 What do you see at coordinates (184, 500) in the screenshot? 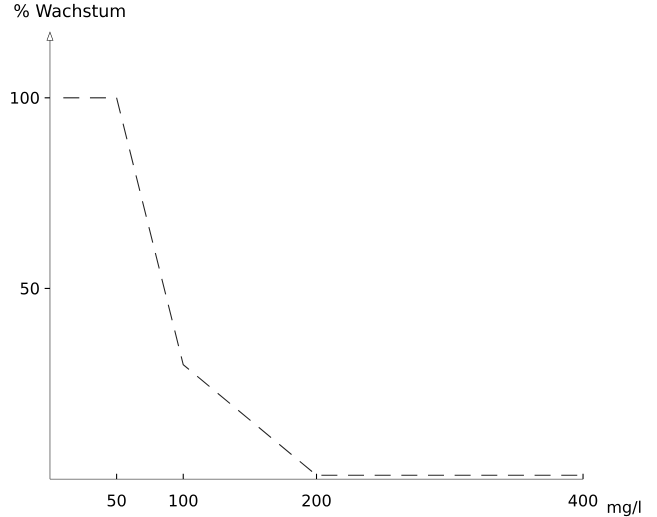
I see `x-tick-label: 100` at bounding box center [184, 500].